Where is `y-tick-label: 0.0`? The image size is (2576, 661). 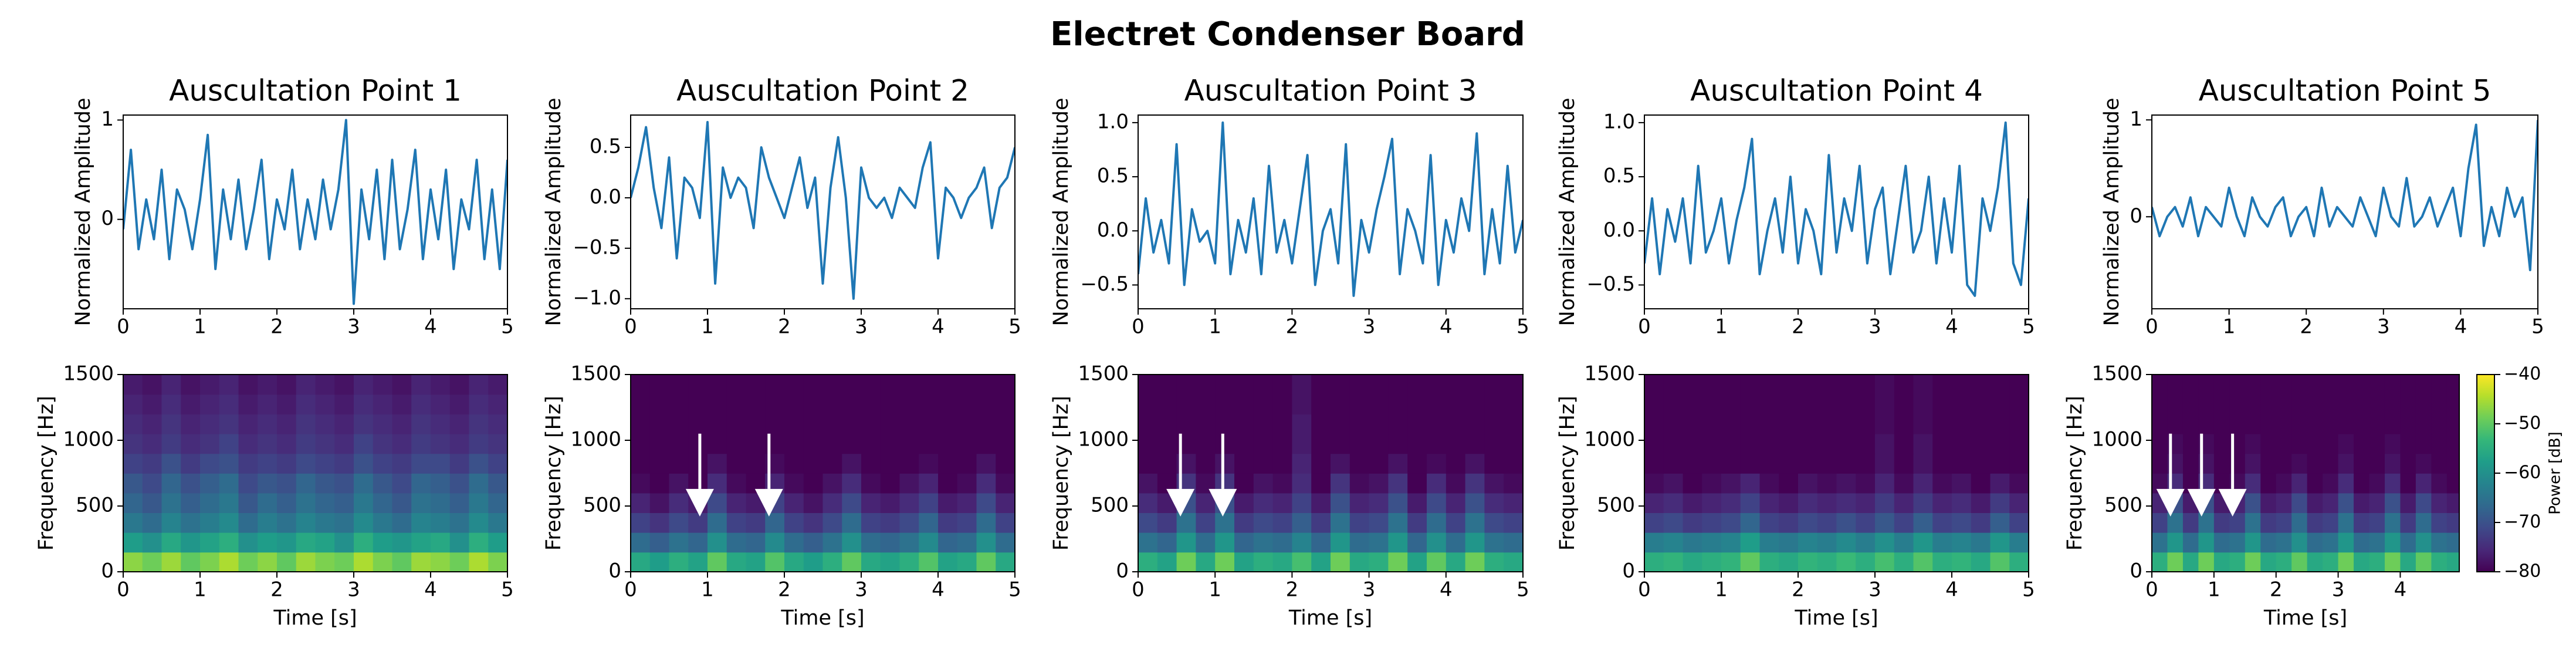
y-tick-label: 0.0 is located at coordinates (1619, 230).